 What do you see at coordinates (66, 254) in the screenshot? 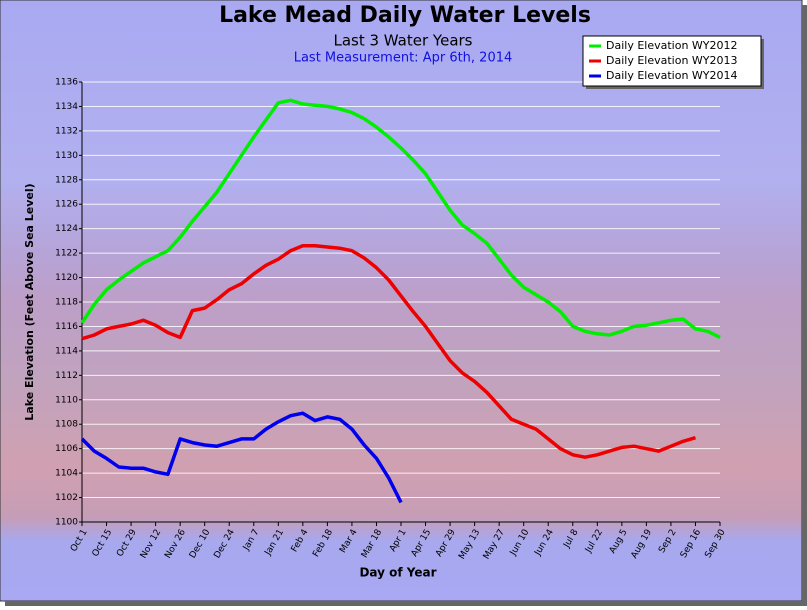
I see `y-tick-label: 1122` at bounding box center [66, 254].